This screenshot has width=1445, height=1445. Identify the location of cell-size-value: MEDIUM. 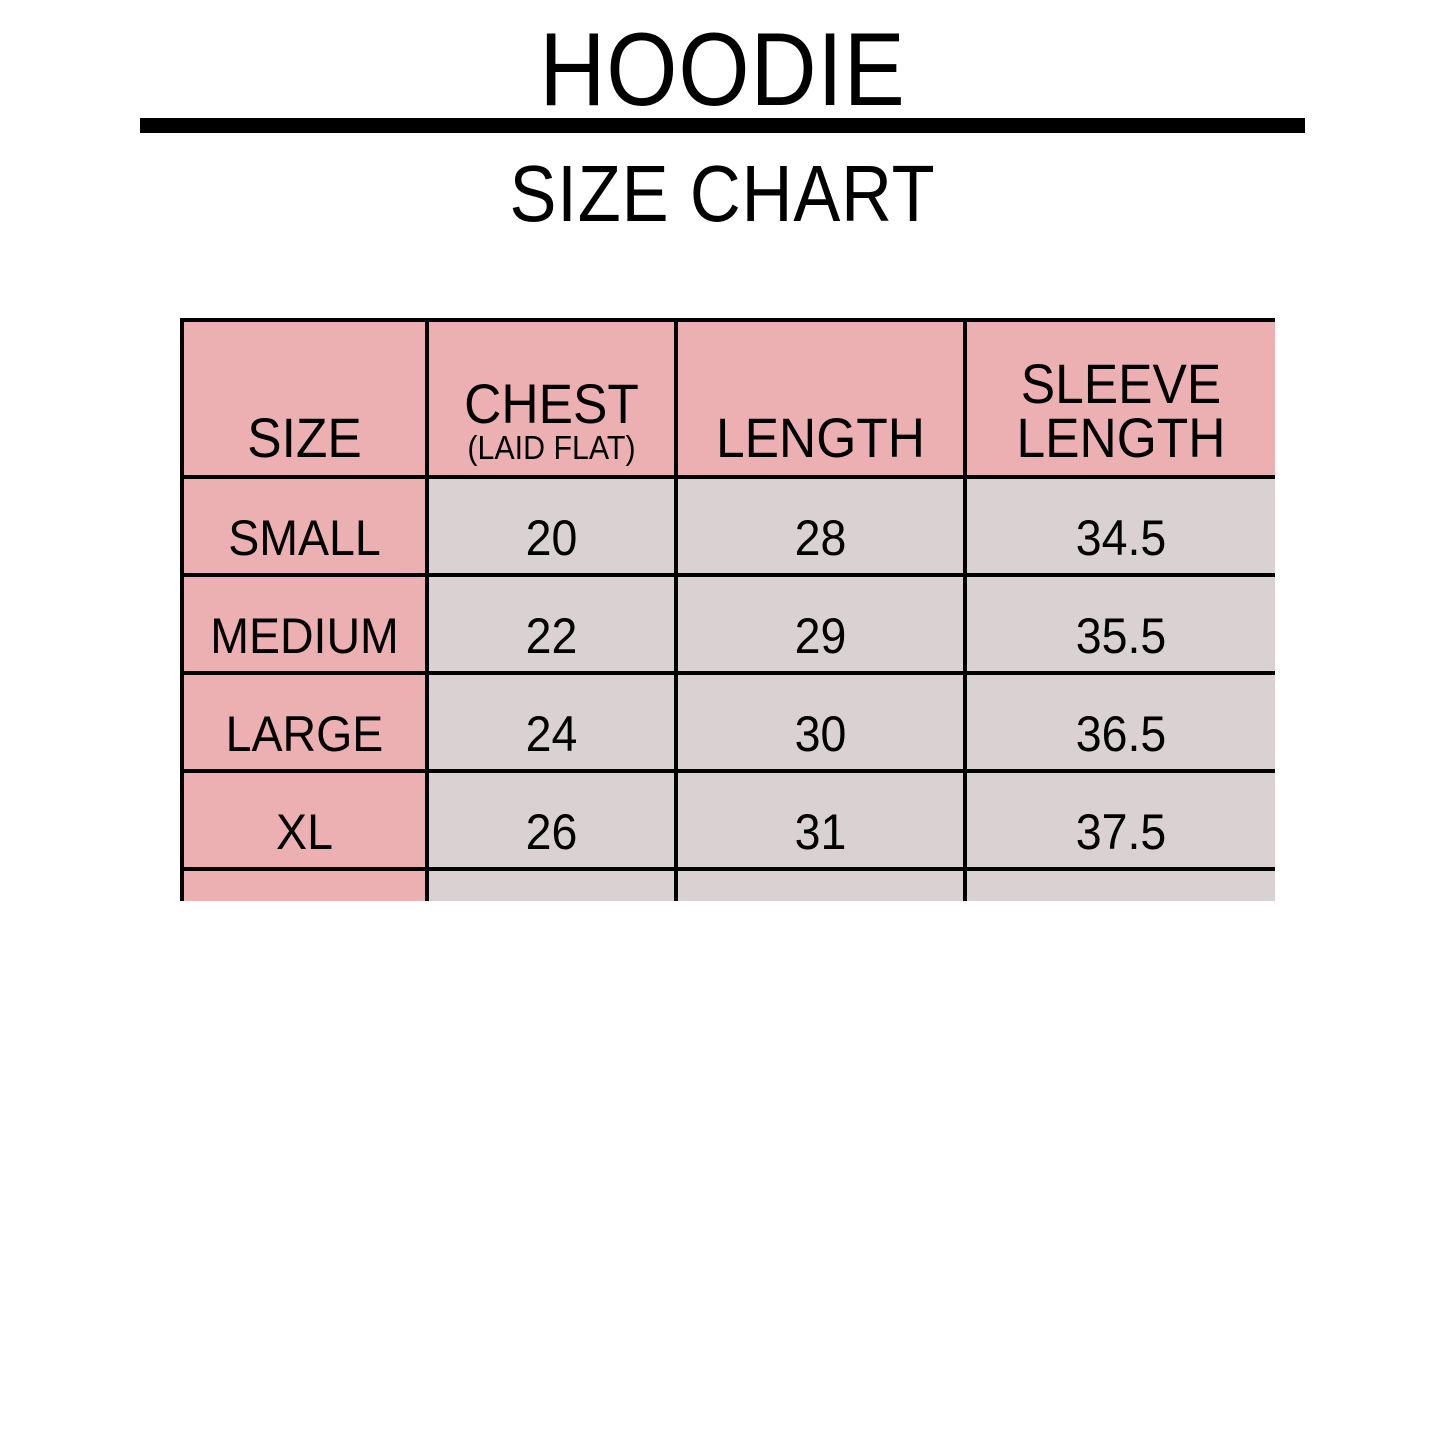
(304, 636).